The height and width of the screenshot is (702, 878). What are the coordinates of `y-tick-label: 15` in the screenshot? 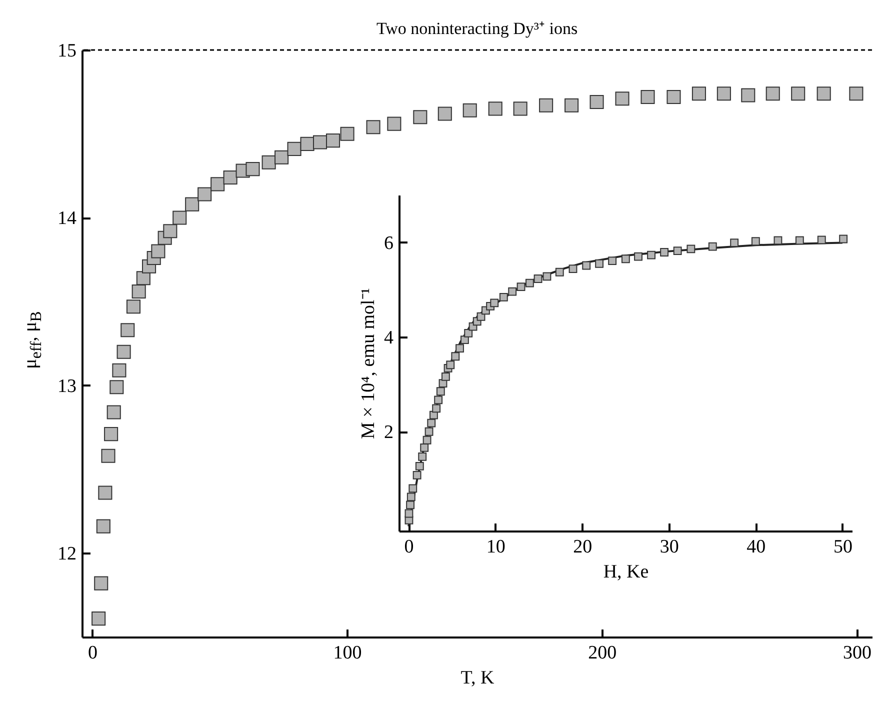 It's located at (67, 51).